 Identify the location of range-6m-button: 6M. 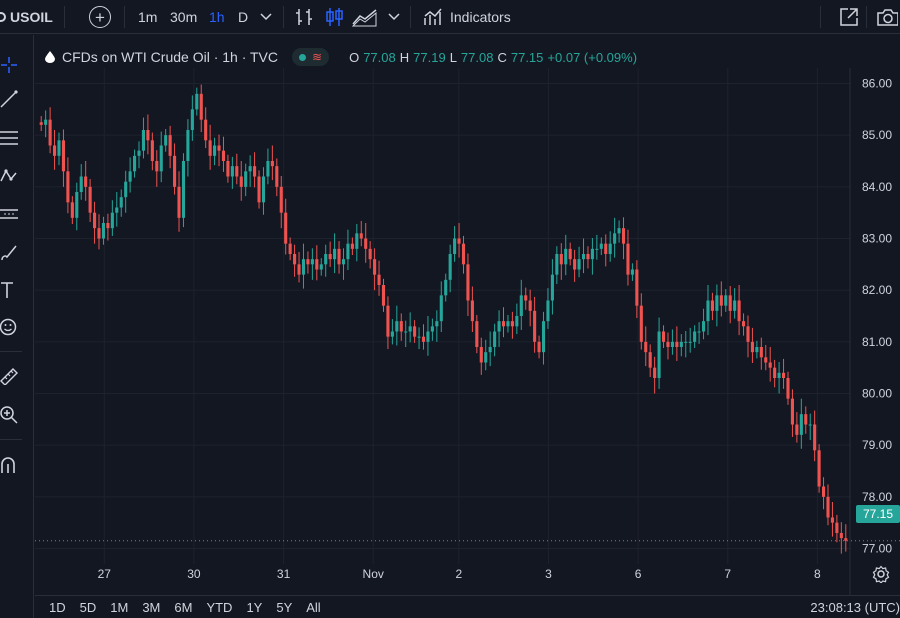
(183, 607).